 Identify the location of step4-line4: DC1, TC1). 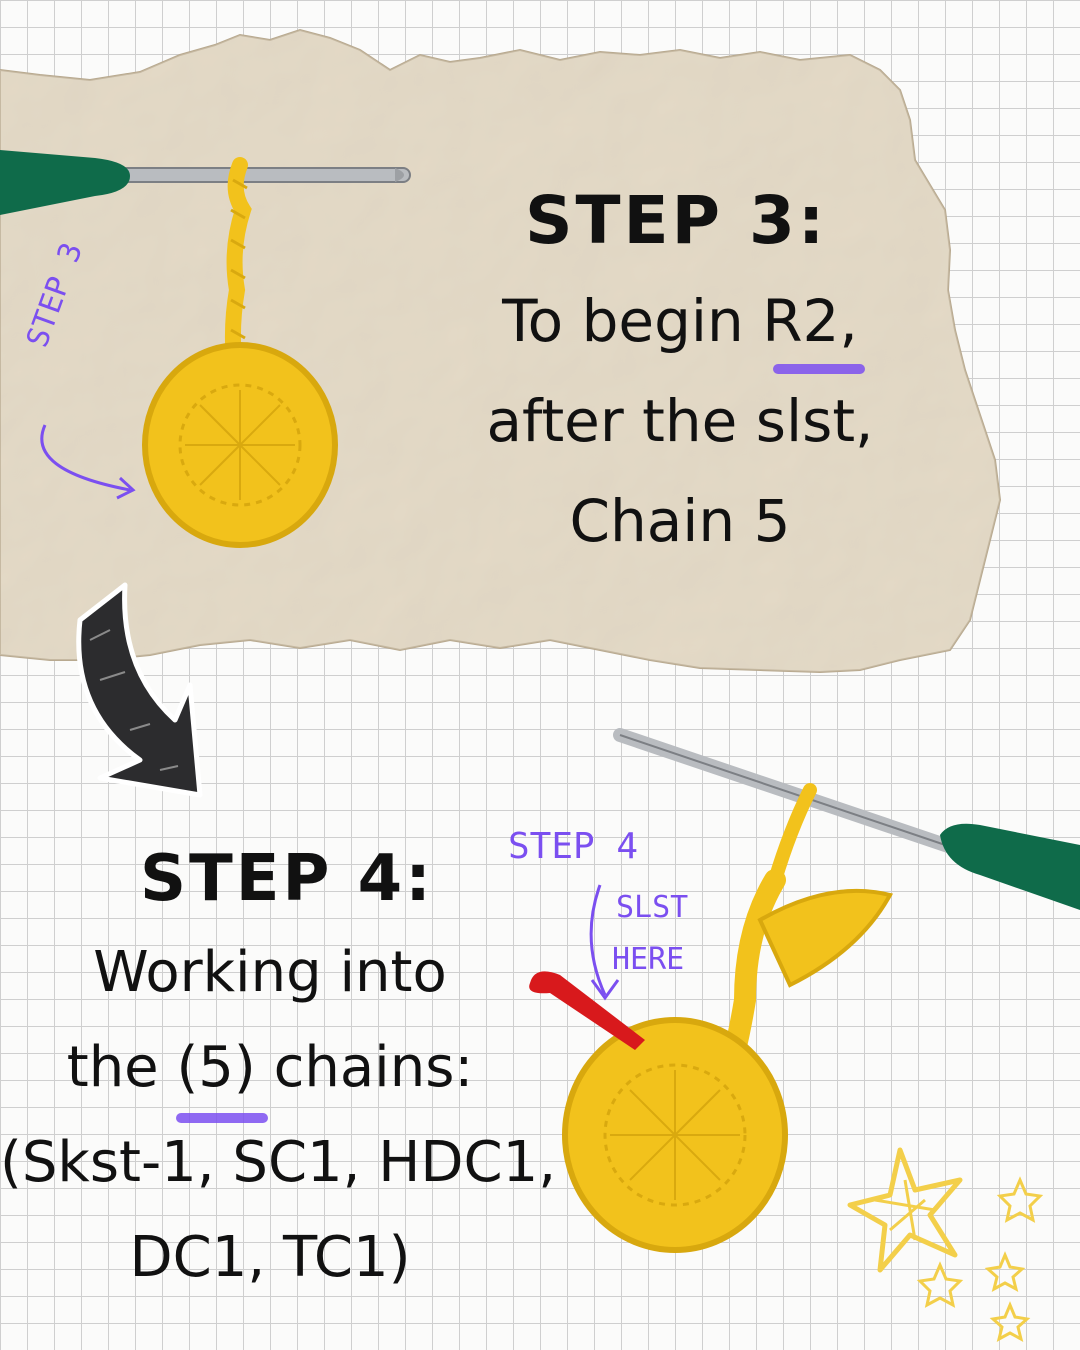
(270, 1257).